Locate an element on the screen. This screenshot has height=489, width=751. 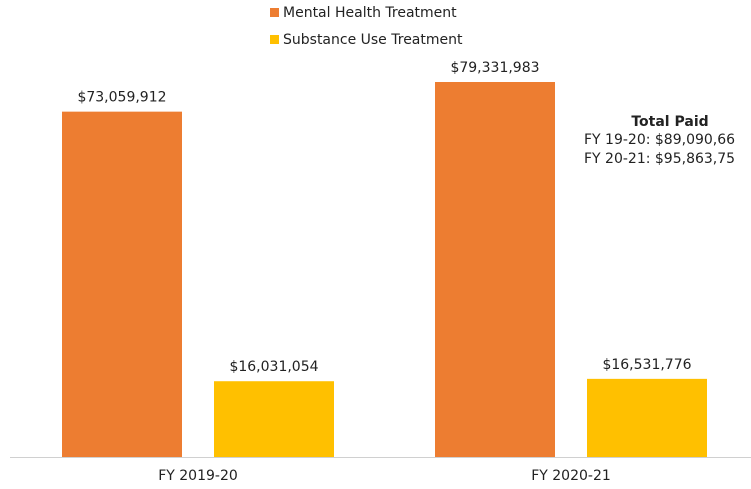
annotation-title: Total Paid is located at coordinates (669, 122).